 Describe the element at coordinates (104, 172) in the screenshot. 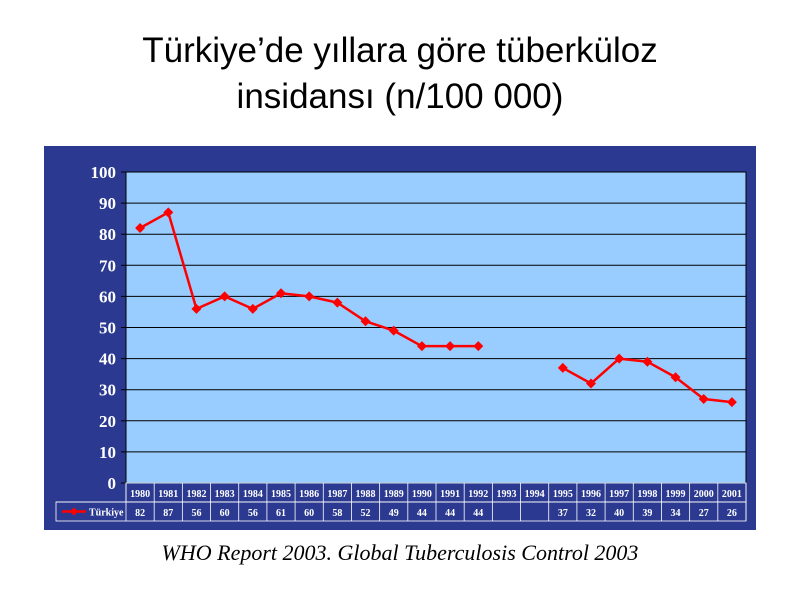

I see `y-tick-label: 100` at that location.